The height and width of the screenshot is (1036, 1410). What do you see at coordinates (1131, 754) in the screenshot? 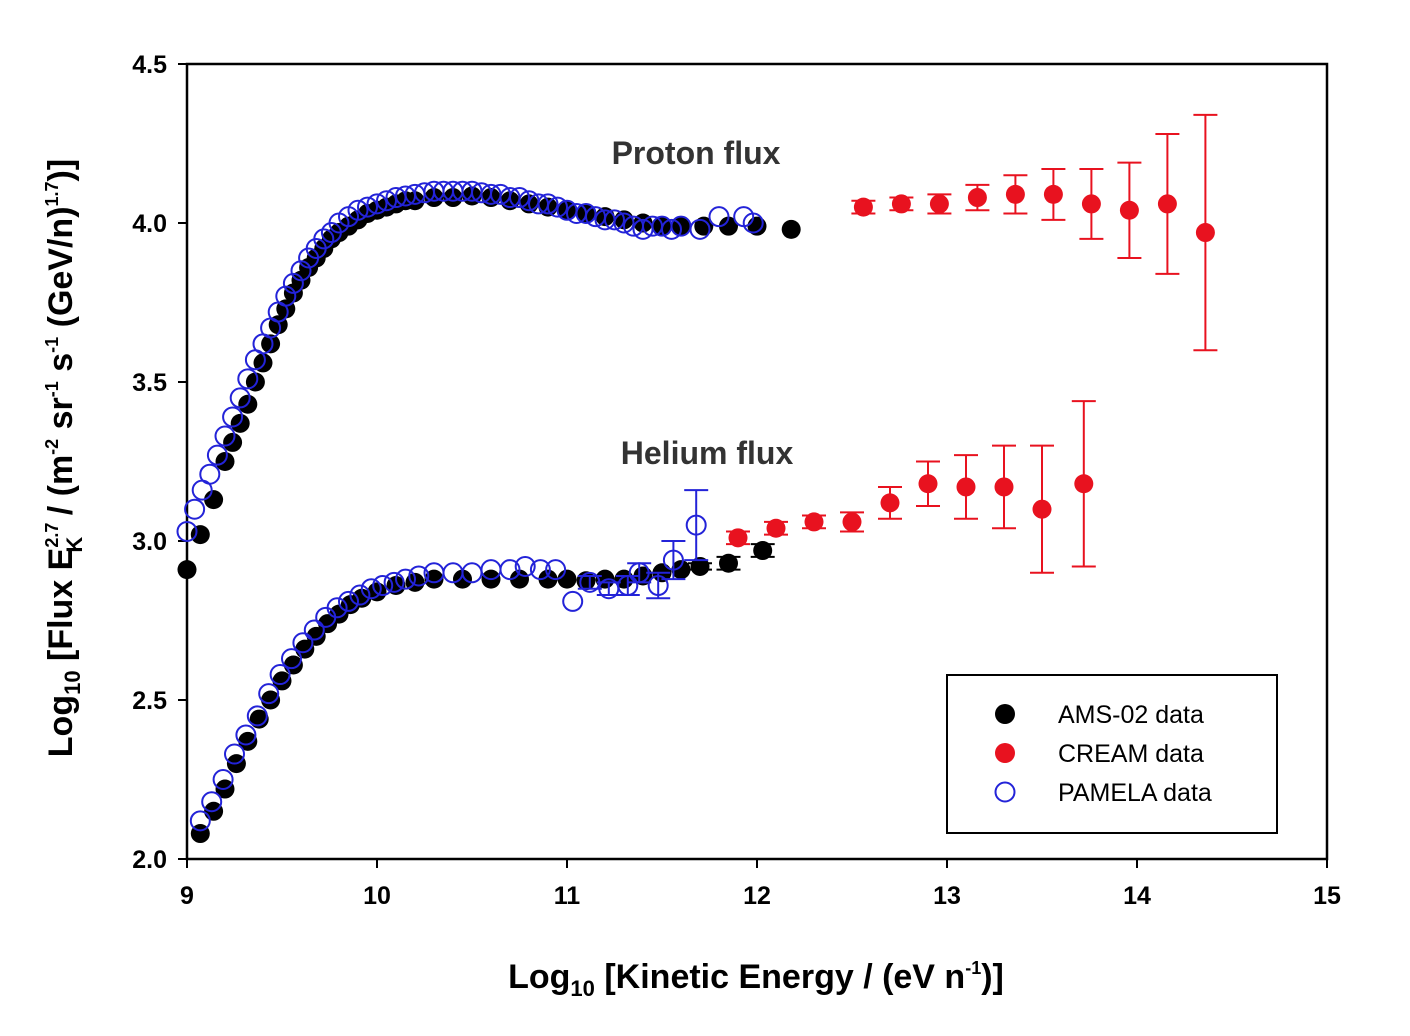
I see `legend-label-cream: CREAM data` at bounding box center [1131, 754].